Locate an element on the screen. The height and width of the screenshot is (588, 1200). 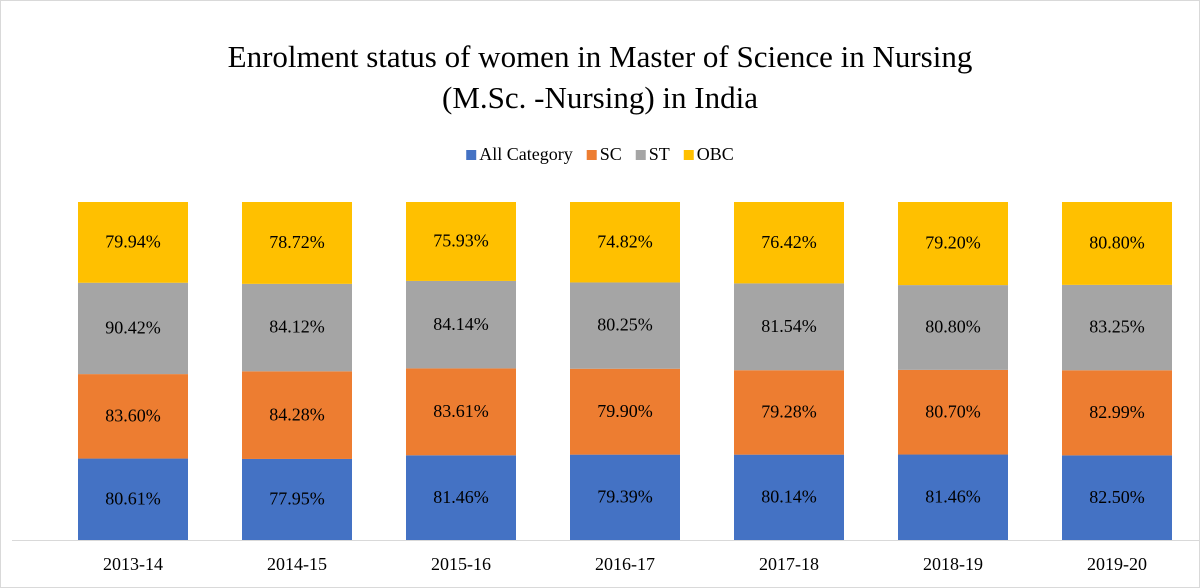
data-label: 76.42% is located at coordinates (789, 242).